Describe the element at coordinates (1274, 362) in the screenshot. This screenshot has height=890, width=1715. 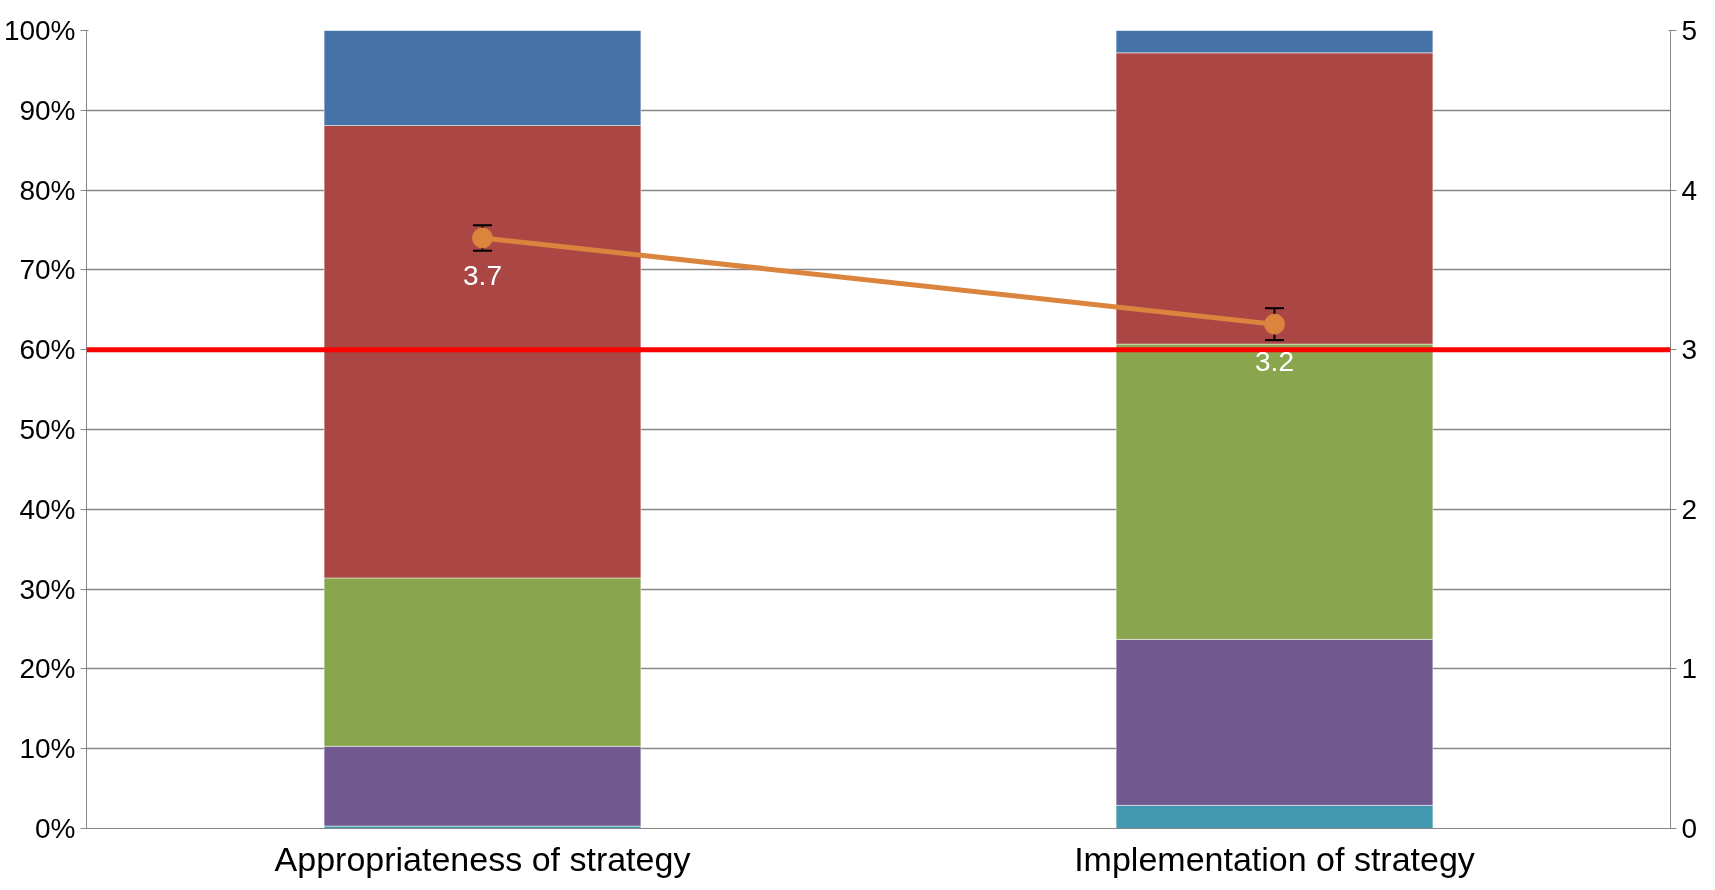
I see `data-label: 3.2` at that location.